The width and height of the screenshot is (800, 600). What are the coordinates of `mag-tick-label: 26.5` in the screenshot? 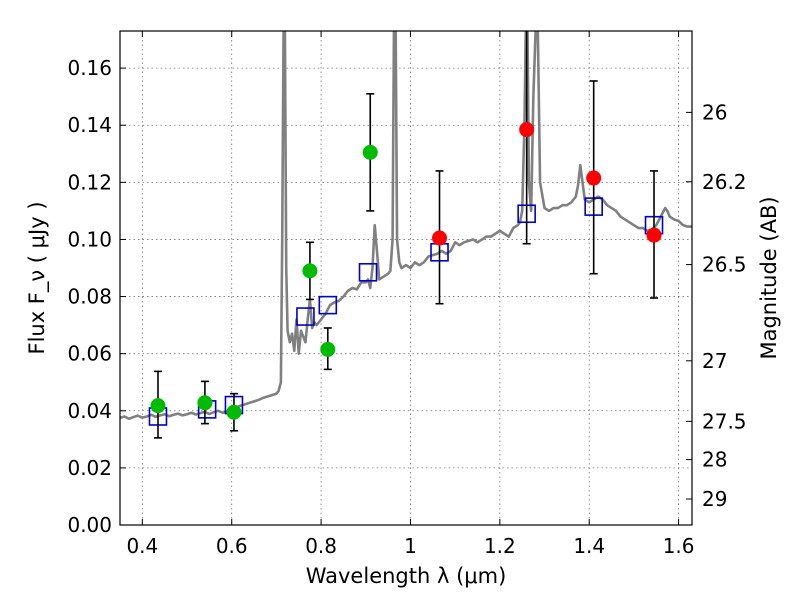 It's located at (724, 265).